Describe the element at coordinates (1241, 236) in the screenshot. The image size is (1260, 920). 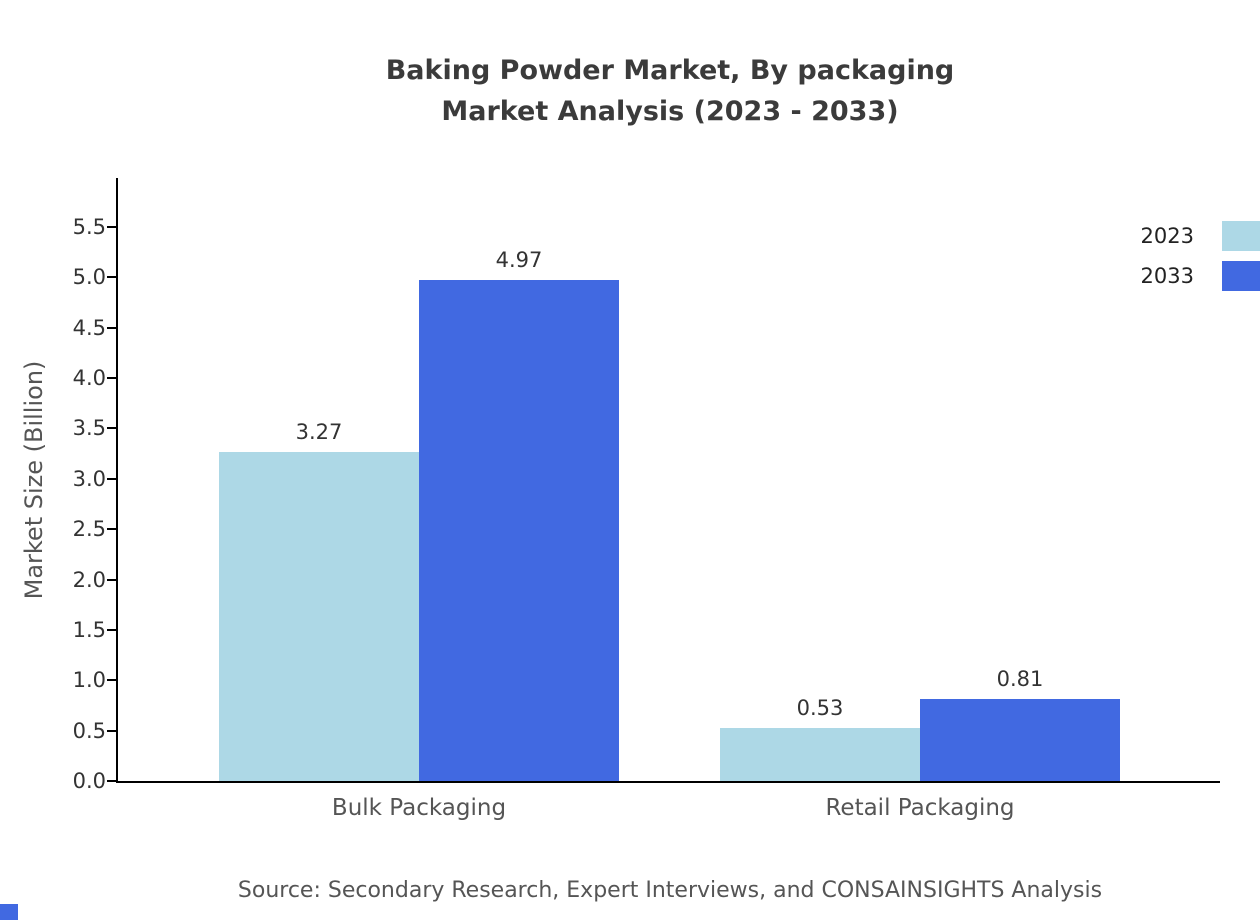
I see `legend-swatch-2023` at that location.